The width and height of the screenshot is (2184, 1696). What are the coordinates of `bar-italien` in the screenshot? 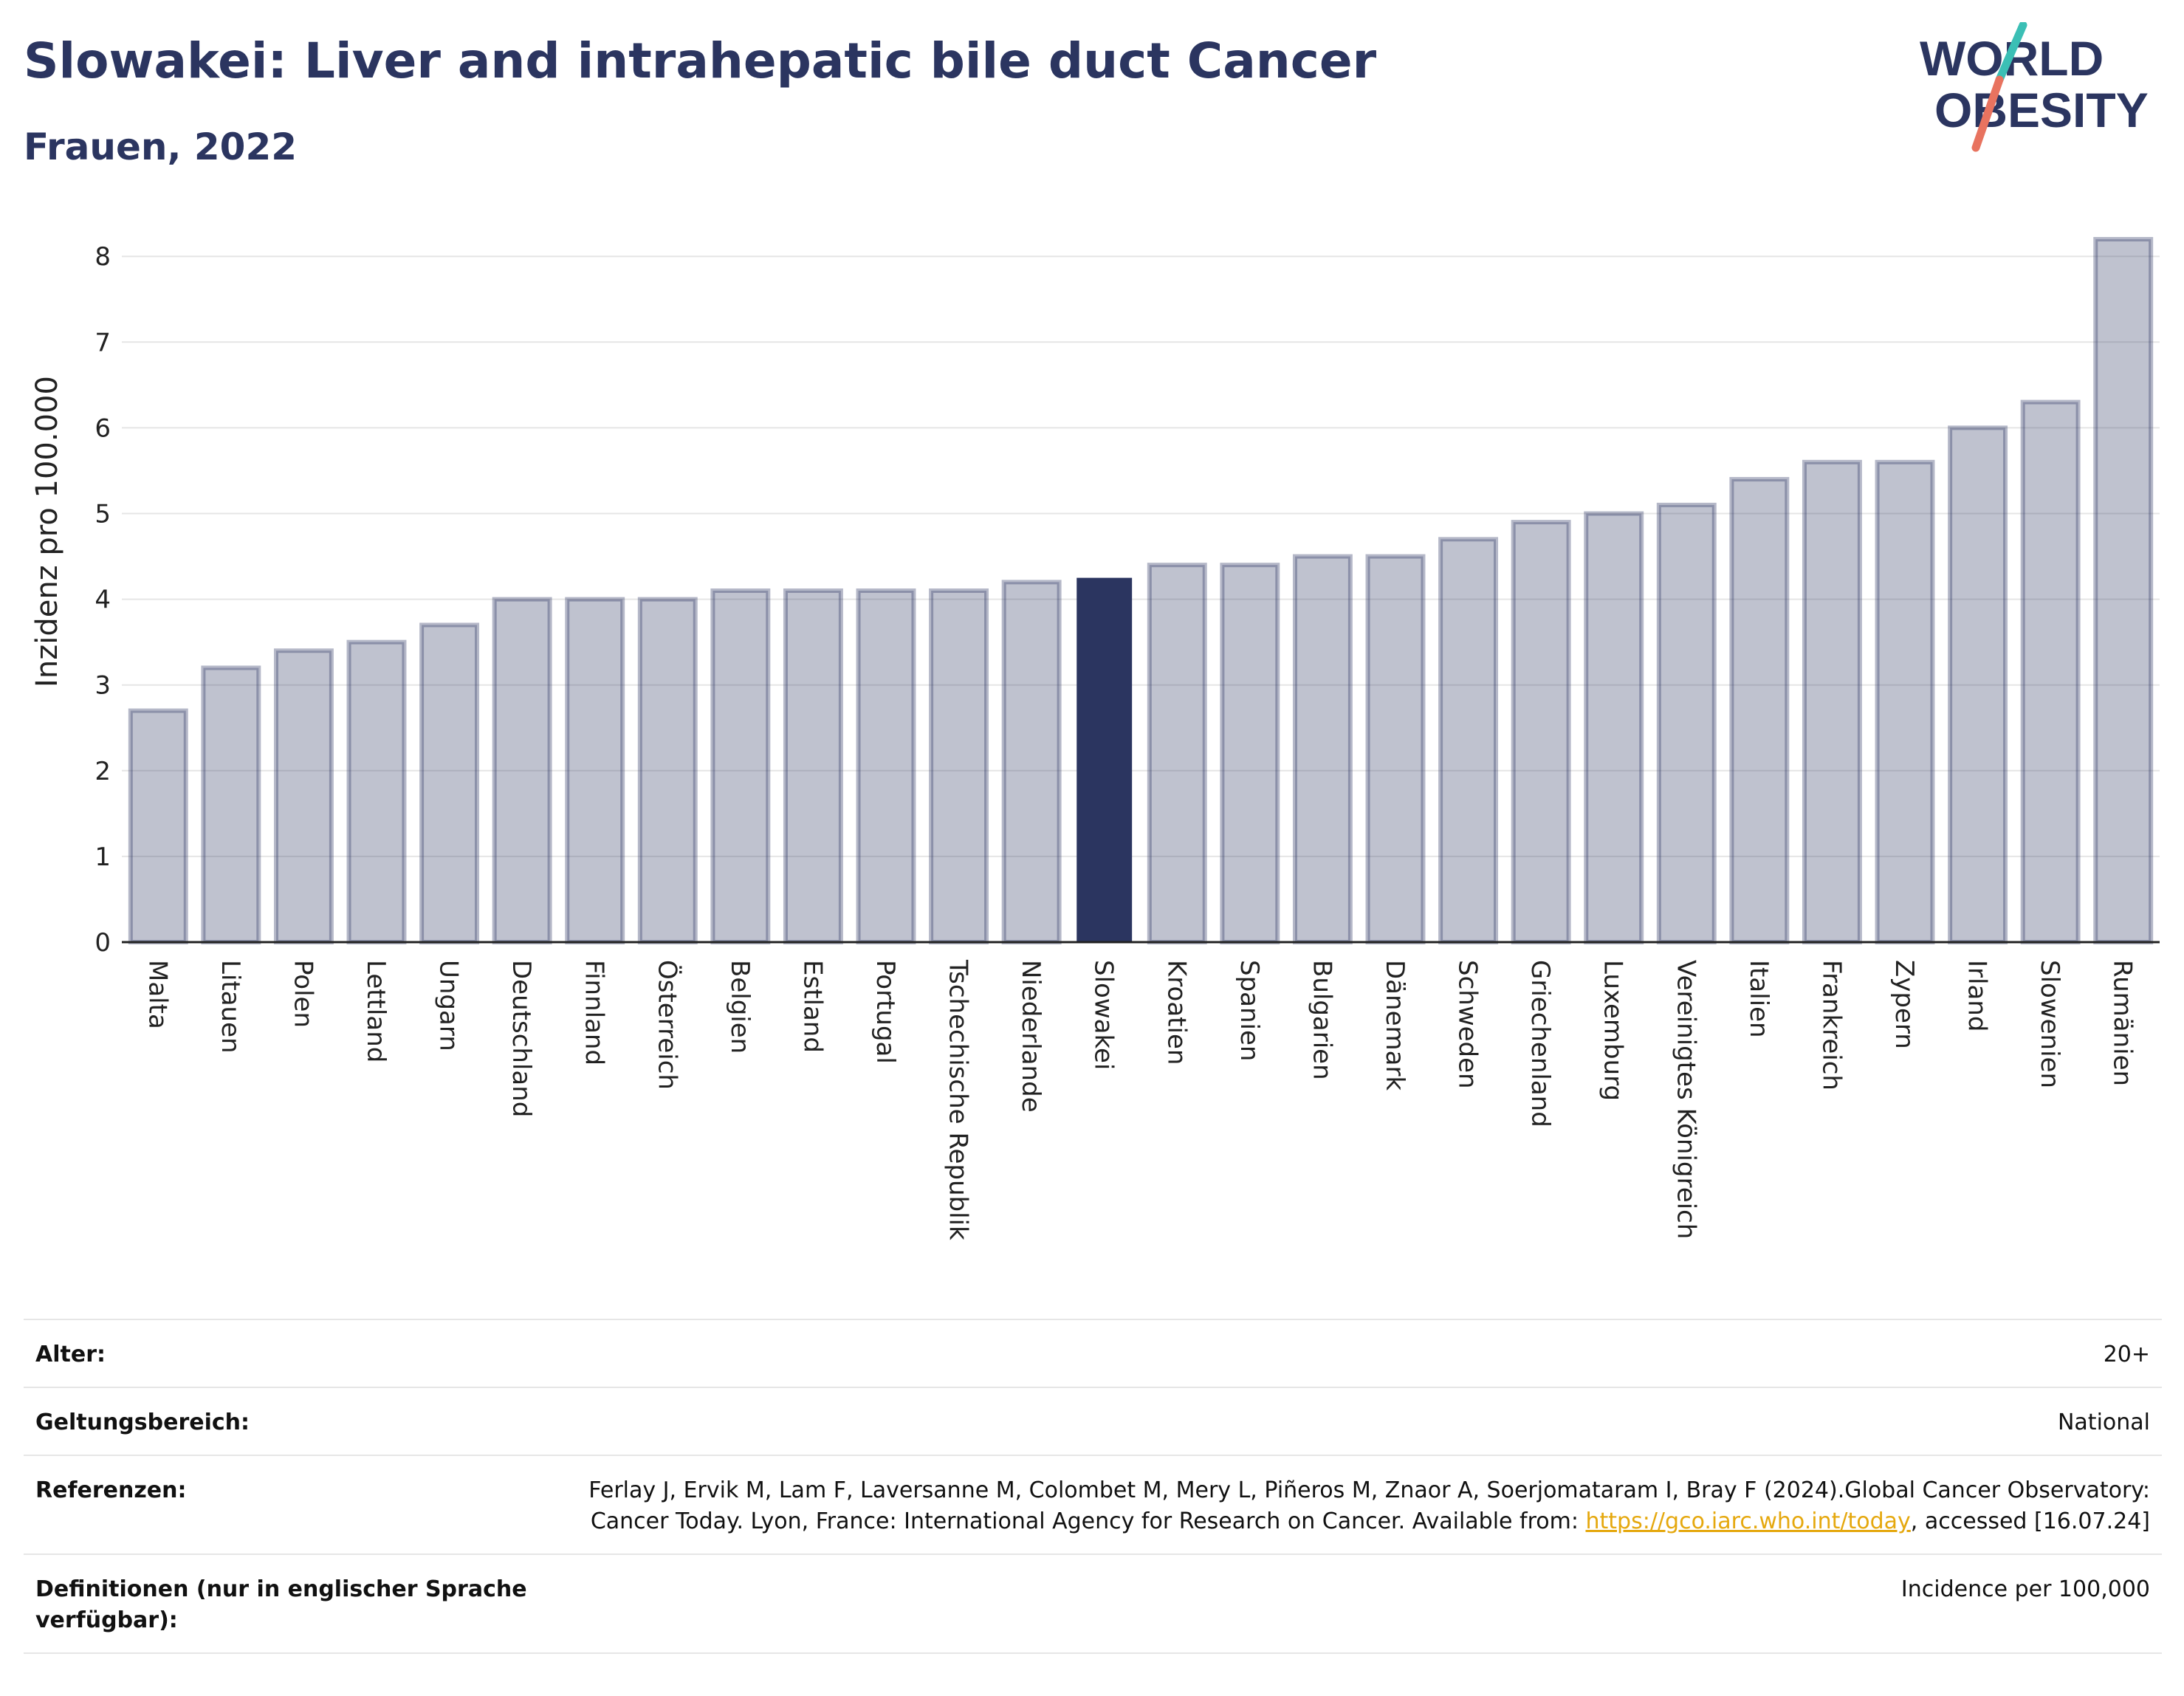 It's located at (1760, 710).